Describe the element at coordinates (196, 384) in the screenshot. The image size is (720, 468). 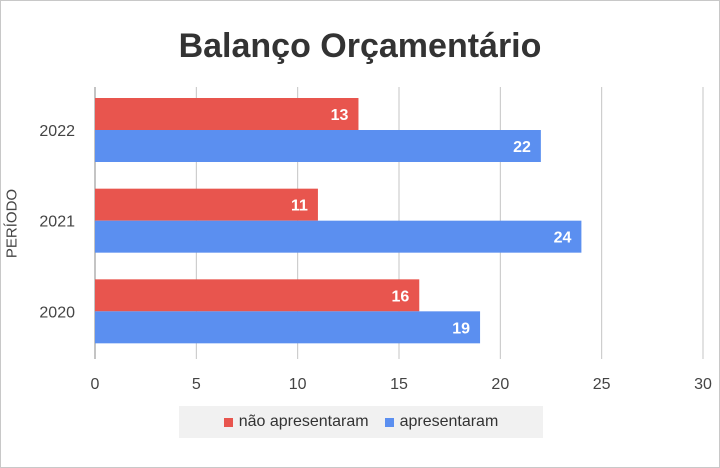
I see `x-tick-label-5: 5` at that location.